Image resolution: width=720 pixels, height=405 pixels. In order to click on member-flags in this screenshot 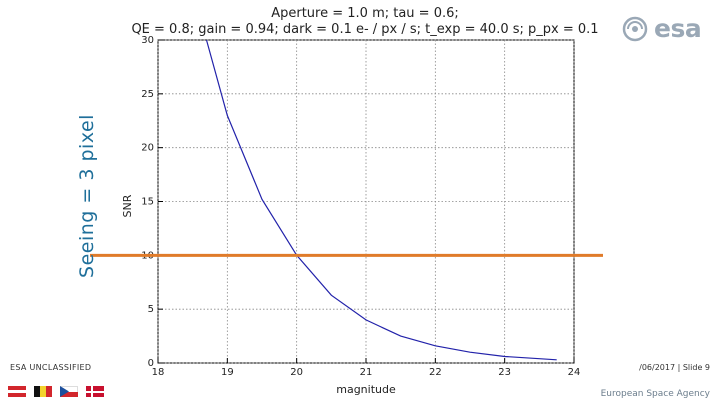, I will do `click(56, 392)`.